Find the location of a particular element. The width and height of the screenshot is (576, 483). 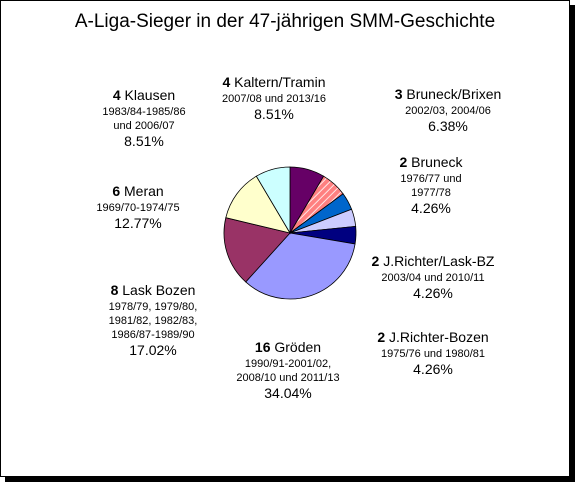

slice-label-name: J.Richter/Lask-BZ is located at coordinates (437, 261).